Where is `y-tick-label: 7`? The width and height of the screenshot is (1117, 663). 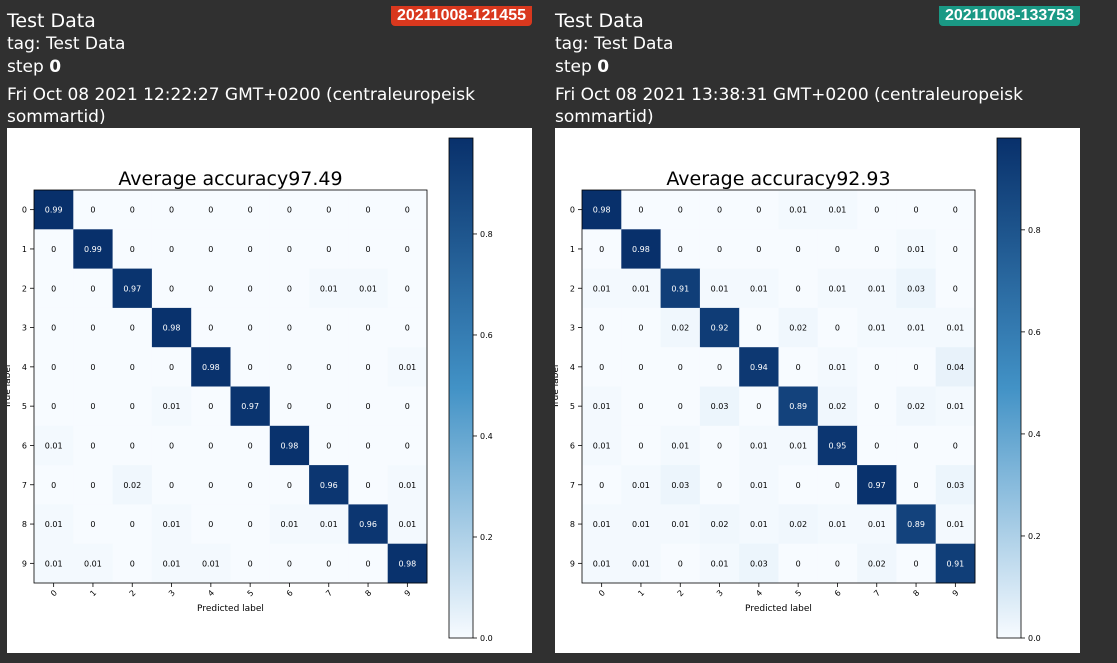 y-tick-label: 7 is located at coordinates (572, 485).